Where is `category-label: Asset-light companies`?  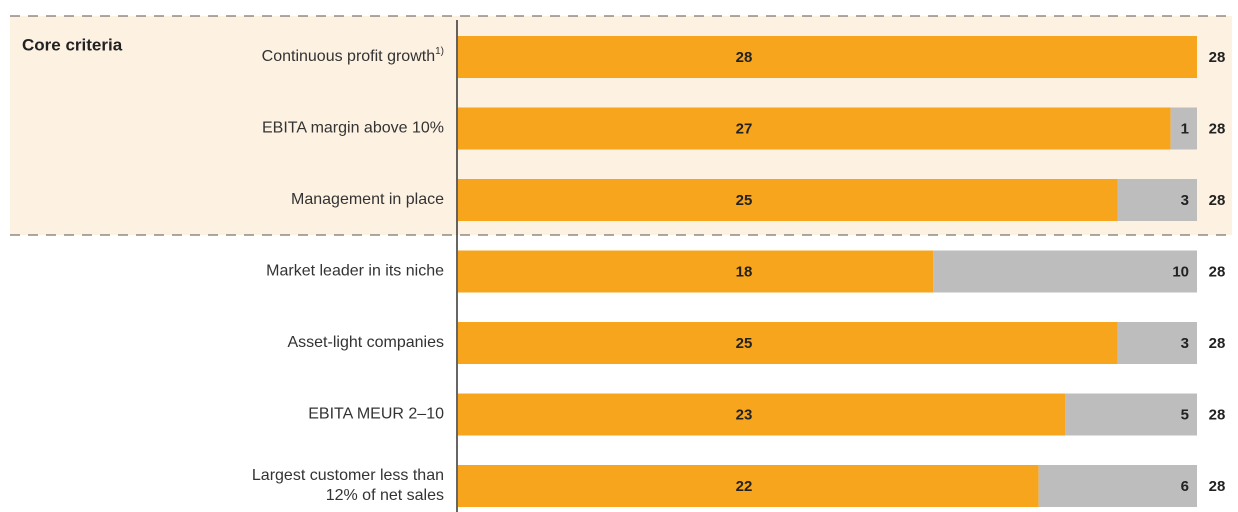 category-label: Asset-light companies is located at coordinates (365, 342).